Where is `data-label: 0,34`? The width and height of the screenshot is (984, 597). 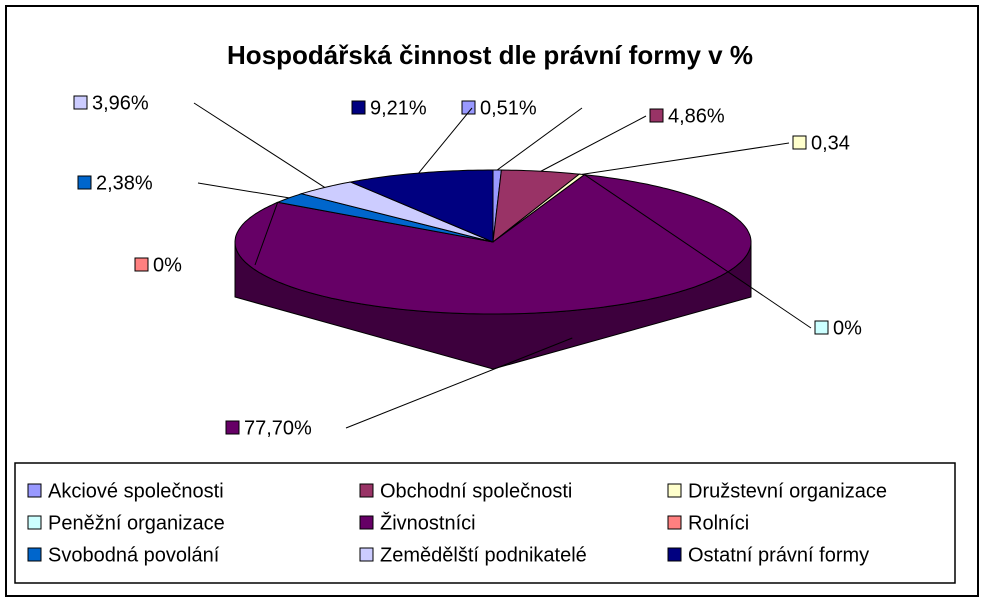 data-label: 0,34 is located at coordinates (830, 143).